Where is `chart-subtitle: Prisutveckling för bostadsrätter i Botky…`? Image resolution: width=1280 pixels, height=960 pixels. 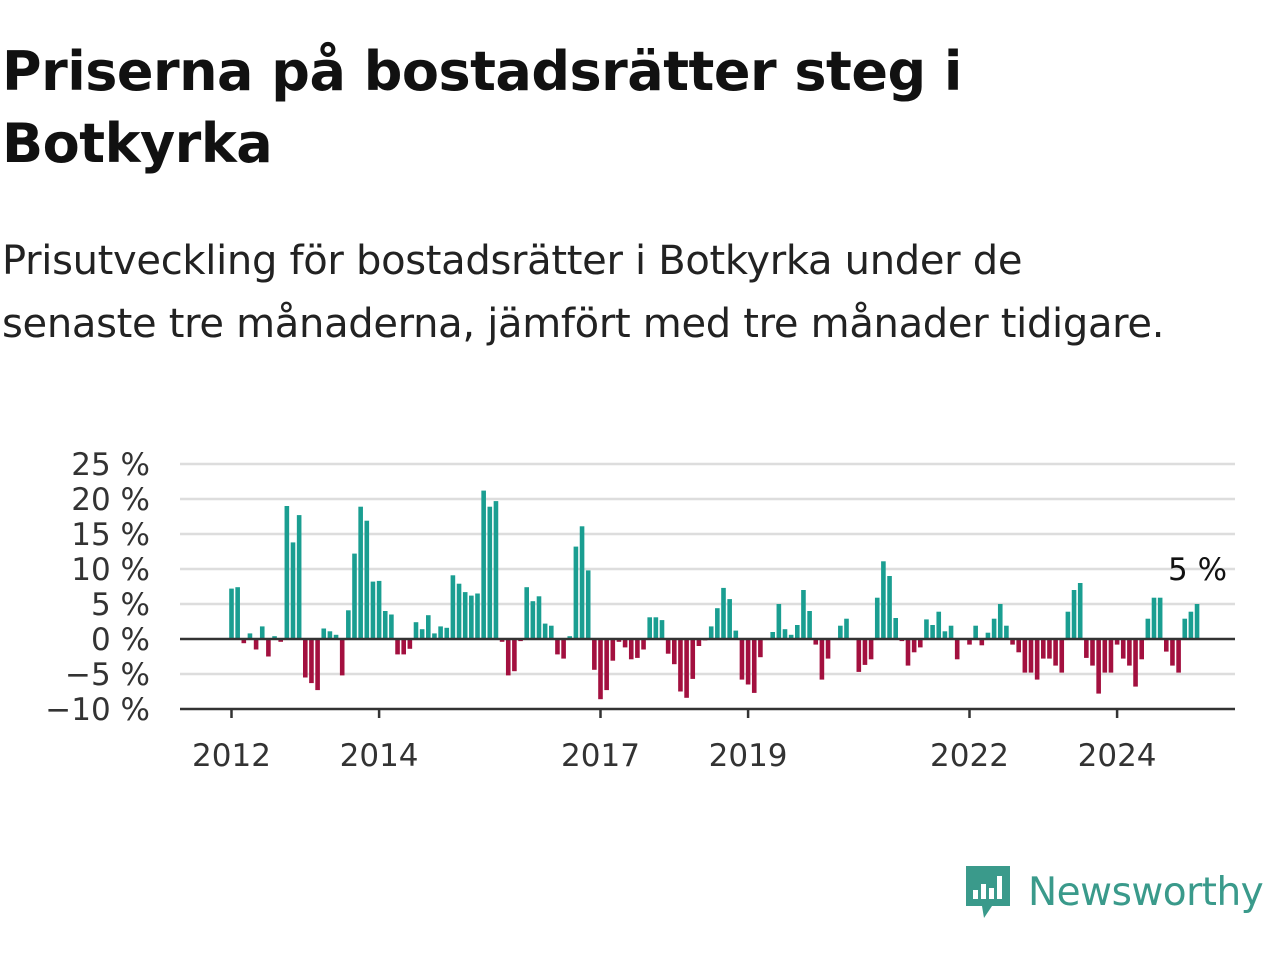
chart-subtitle: Prisutveckling för bostadsrätter i Botky… is located at coordinates (583, 292).